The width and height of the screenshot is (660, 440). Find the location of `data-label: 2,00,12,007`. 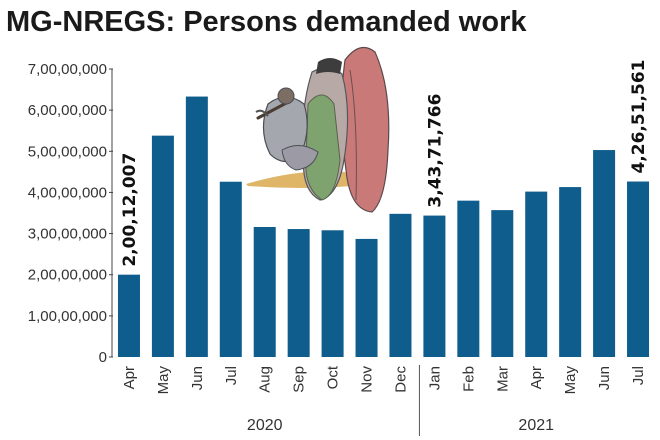

data-label: 2,00,12,007 is located at coordinates (130, 210).